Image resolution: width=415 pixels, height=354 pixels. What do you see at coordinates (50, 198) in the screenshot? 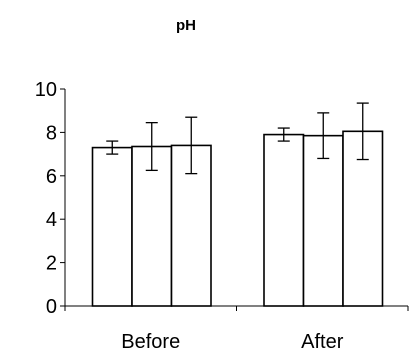
I see `y-axis: 0 2 4 6 8 10` at bounding box center [50, 198].